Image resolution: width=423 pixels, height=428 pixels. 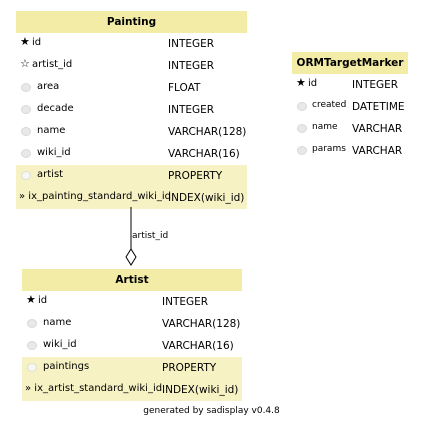 What do you see at coordinates (350, 151) in the screenshot?
I see `orm-column-params: params VARCHAR` at bounding box center [350, 151].